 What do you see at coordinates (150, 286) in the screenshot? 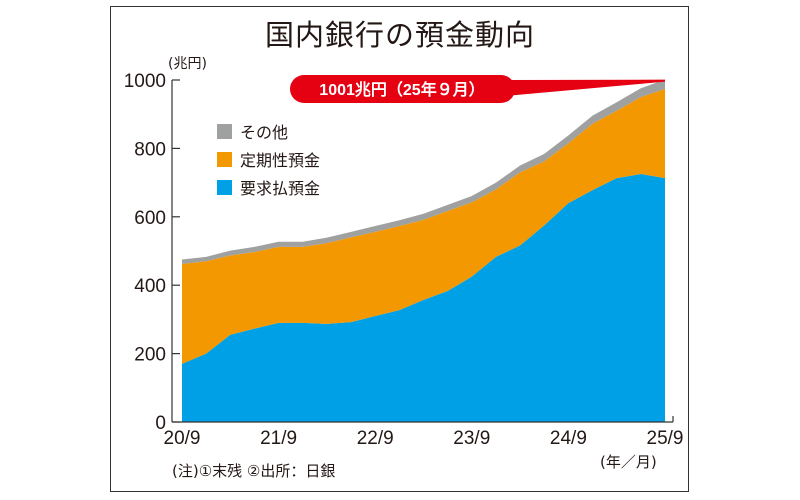
I see `y-tick-label: 400` at bounding box center [150, 286].